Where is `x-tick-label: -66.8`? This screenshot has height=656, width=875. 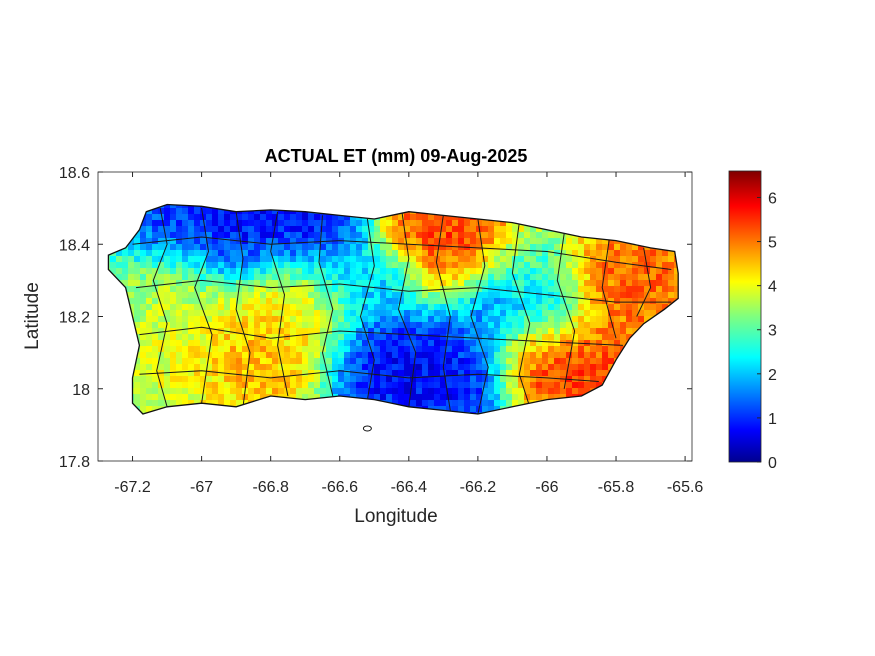
x-tick-label: -66.8 is located at coordinates (270, 487).